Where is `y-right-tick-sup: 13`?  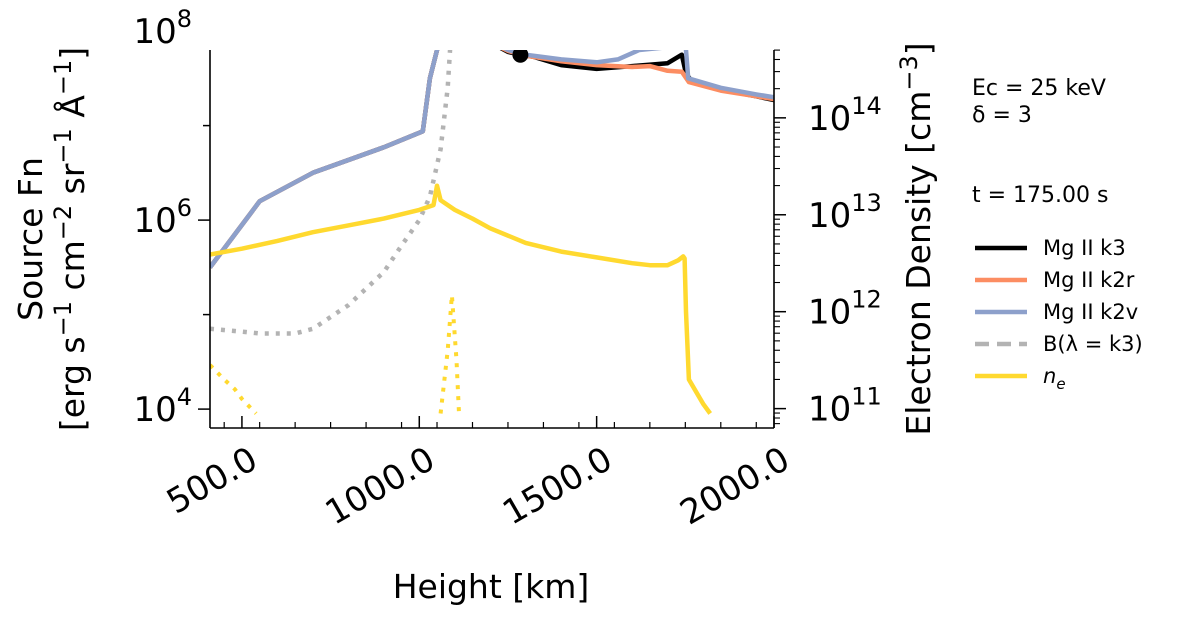 y-right-tick-sup: 13 is located at coordinates (866, 203).